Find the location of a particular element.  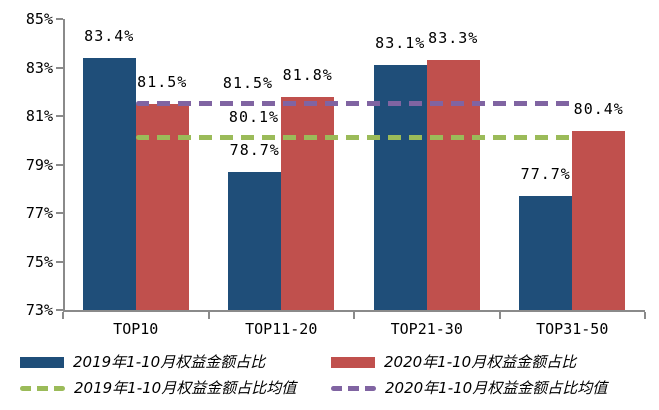

bar-value-label: 80.4% is located at coordinates (598, 108).